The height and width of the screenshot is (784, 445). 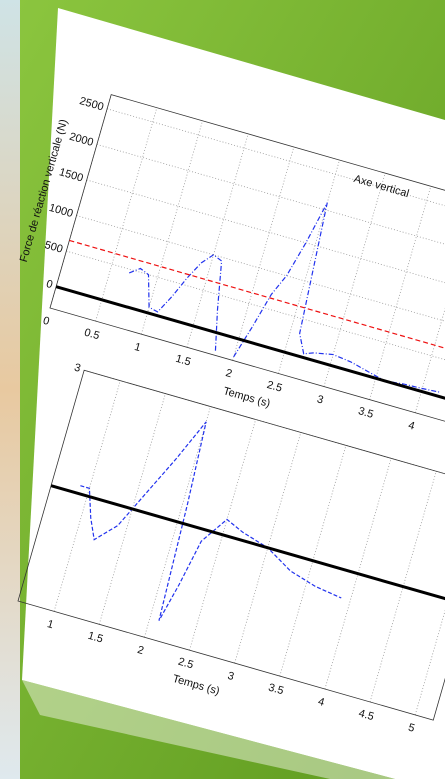 What do you see at coordinates (46, 321) in the screenshot?
I see `x-tick-label: 0` at bounding box center [46, 321].